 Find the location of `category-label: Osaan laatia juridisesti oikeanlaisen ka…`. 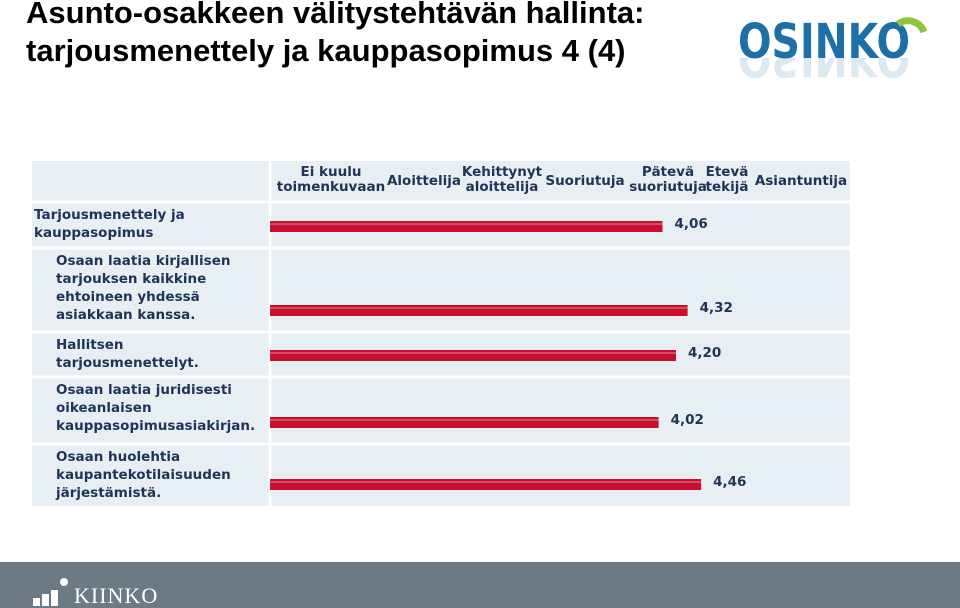

category-label: Osaan laatia juridisesti oikeanlaisen ka… is located at coordinates (156, 408).